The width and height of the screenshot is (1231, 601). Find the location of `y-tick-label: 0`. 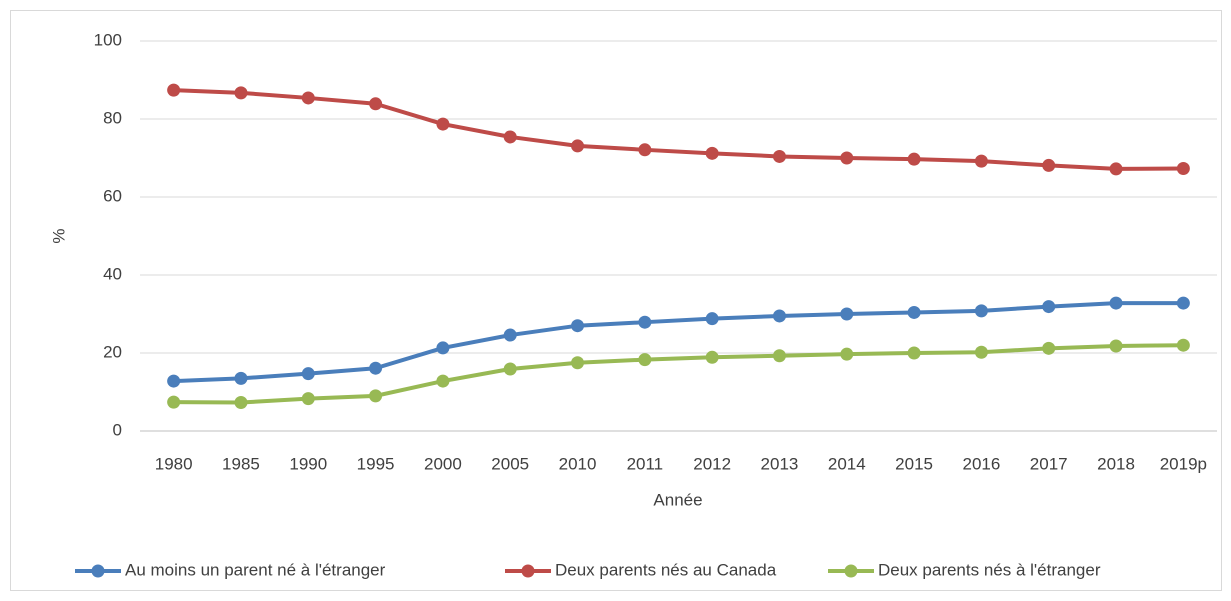

y-tick-label: 0 is located at coordinates (117, 429).